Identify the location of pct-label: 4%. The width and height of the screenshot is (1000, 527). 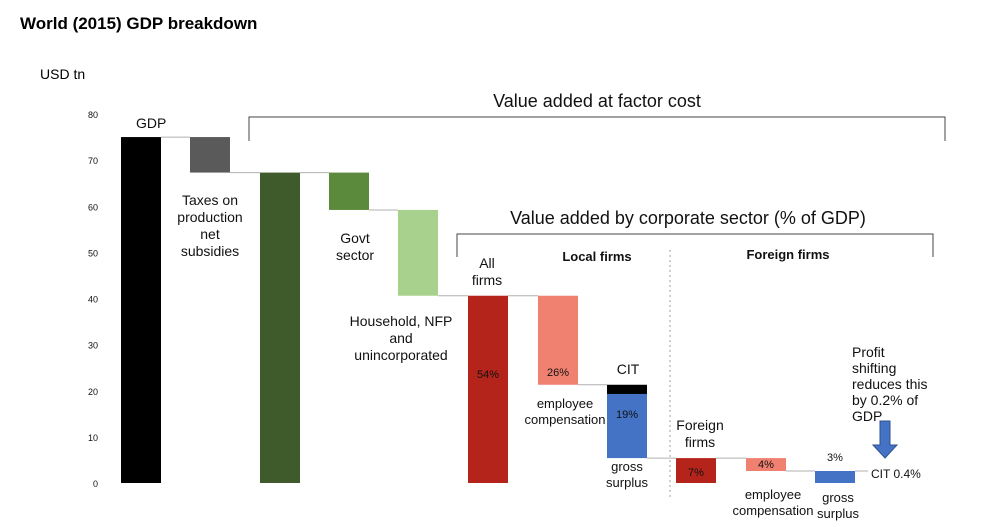
(766, 465).